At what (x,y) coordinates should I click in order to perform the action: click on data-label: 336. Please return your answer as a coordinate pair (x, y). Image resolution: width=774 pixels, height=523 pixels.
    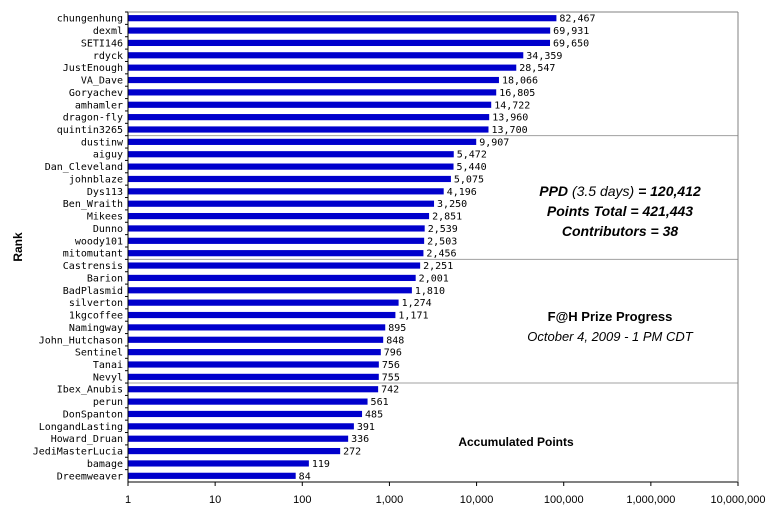
    Looking at the image, I should click on (360, 439).